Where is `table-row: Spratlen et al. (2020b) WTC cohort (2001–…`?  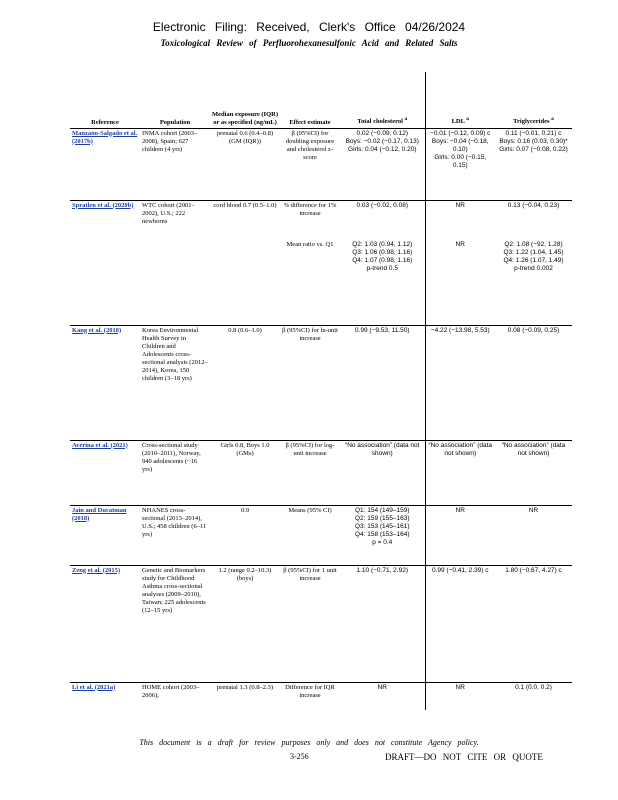 table-row: Spratlen et al. (2020b) WTC cohort (2001–… is located at coordinates (321, 219).